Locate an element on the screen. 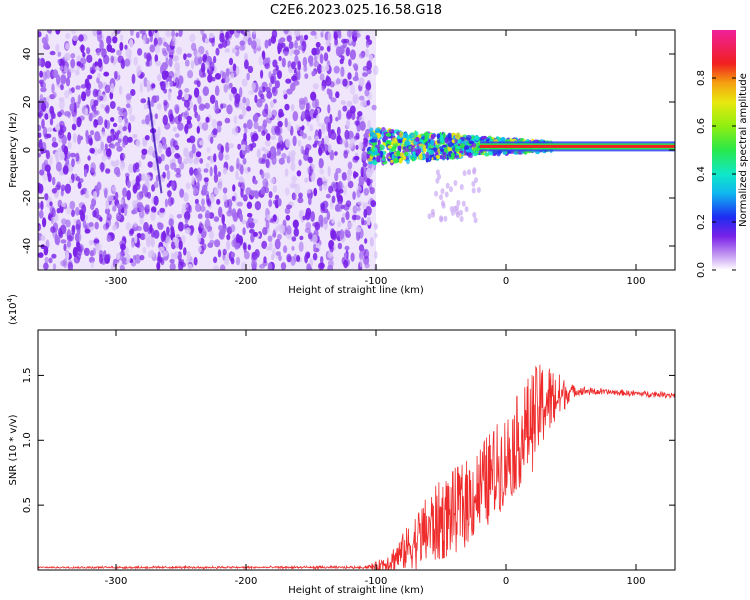 The image size is (750, 600). x-tick-label: 0 is located at coordinates (506, 581).